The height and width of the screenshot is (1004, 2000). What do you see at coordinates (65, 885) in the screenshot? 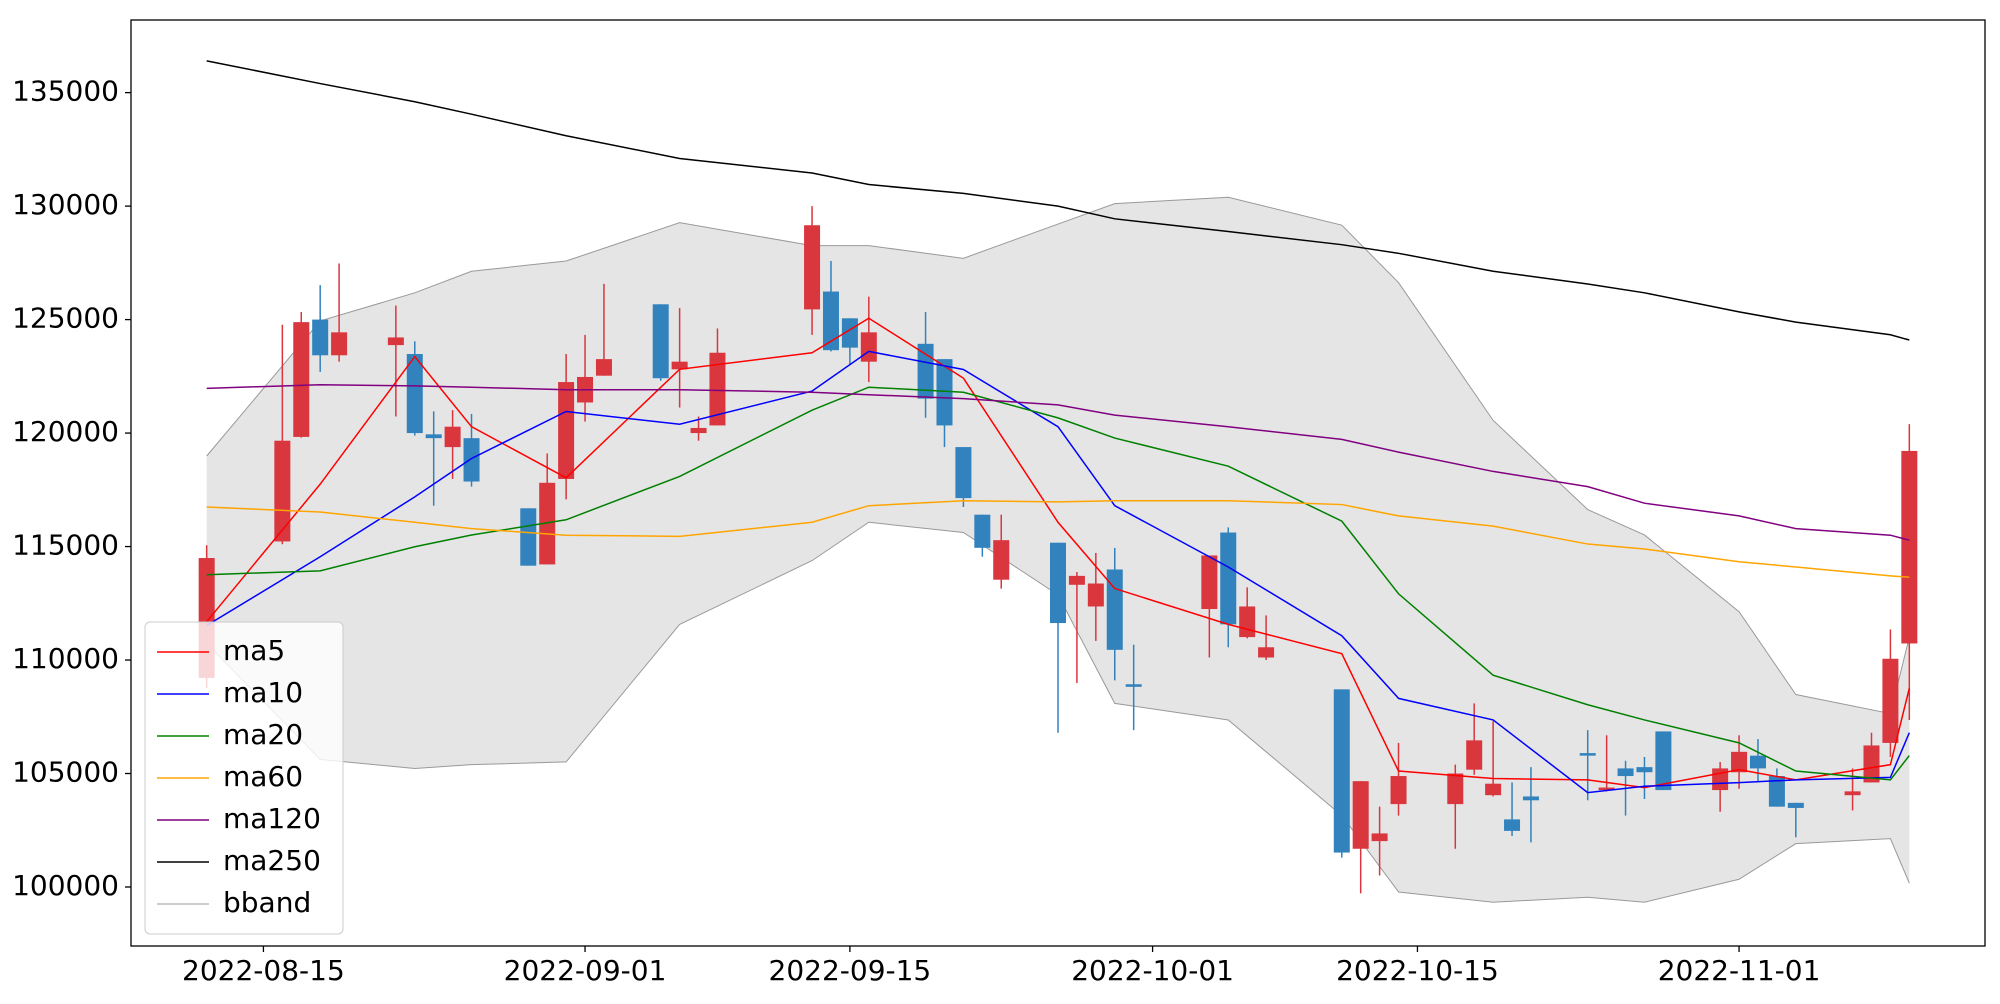
I see `y-tick-label: 100000` at bounding box center [65, 885].